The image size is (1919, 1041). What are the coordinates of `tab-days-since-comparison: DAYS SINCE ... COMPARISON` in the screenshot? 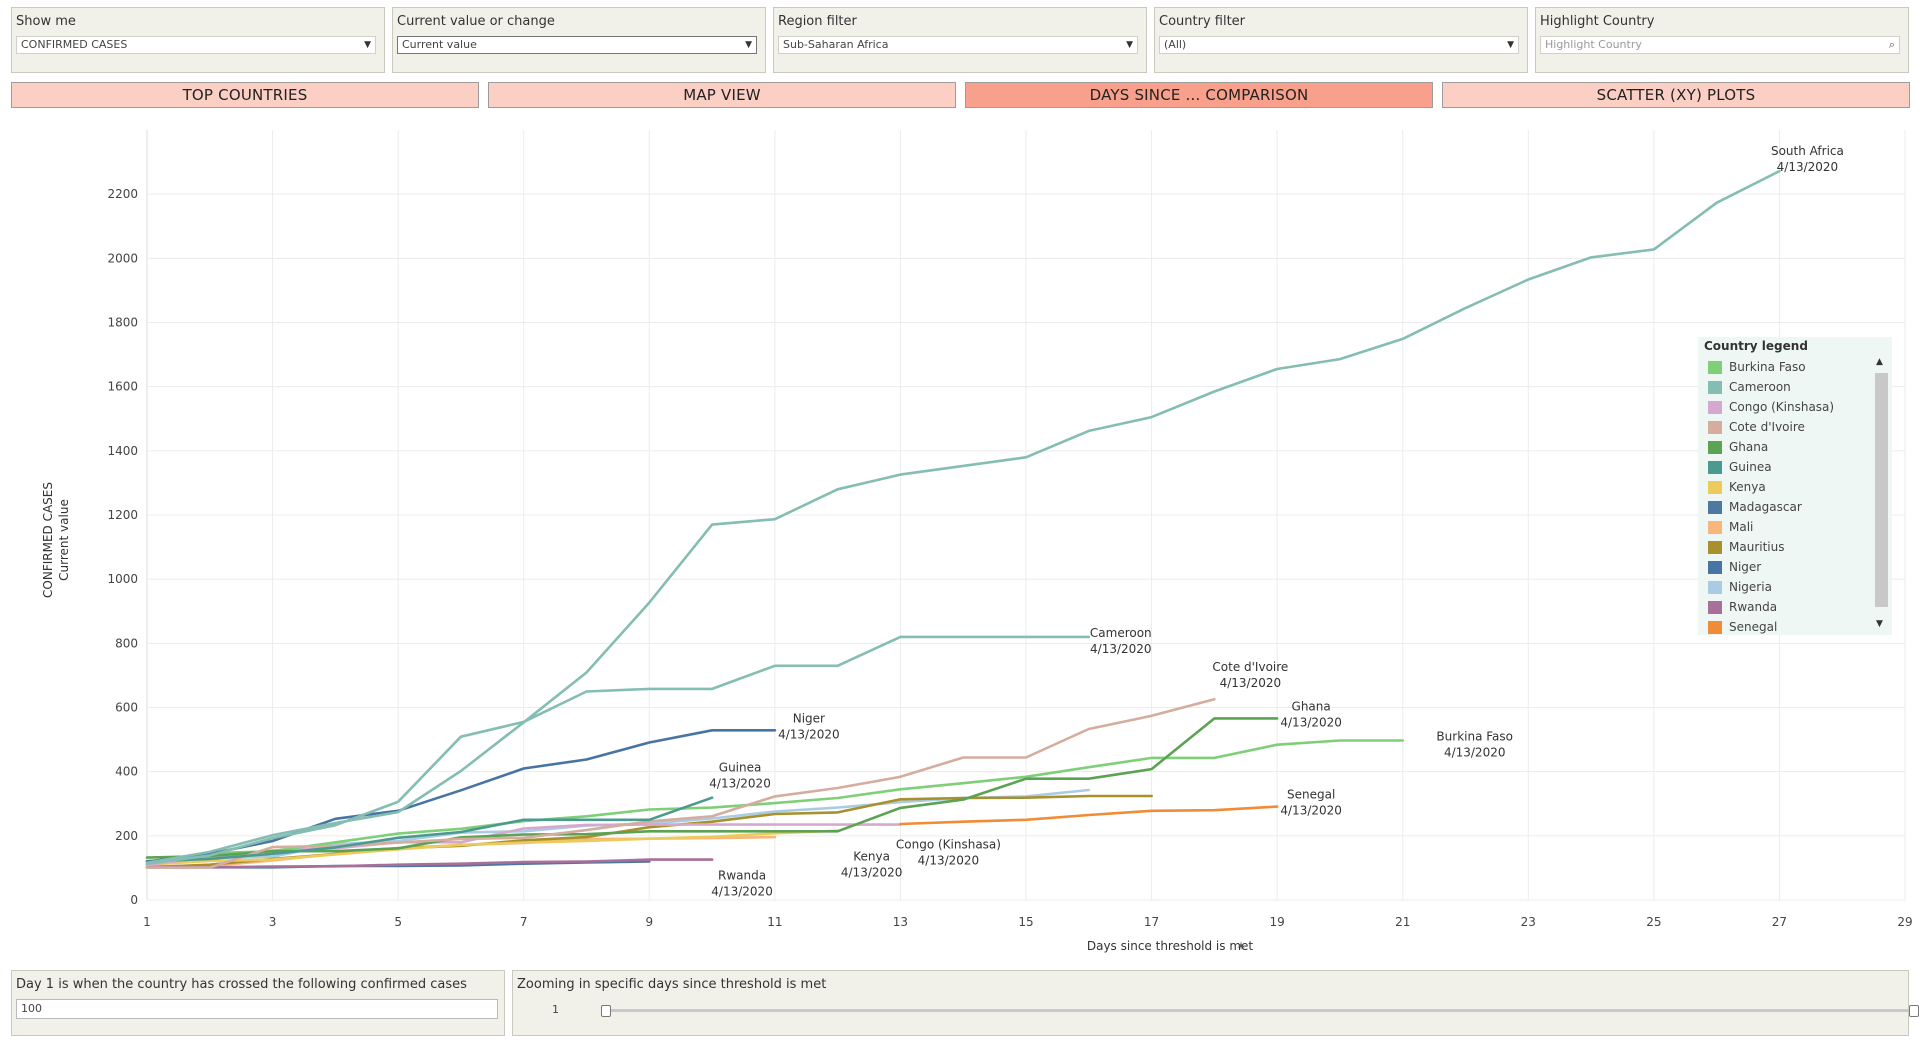 It's located at (1199, 95).